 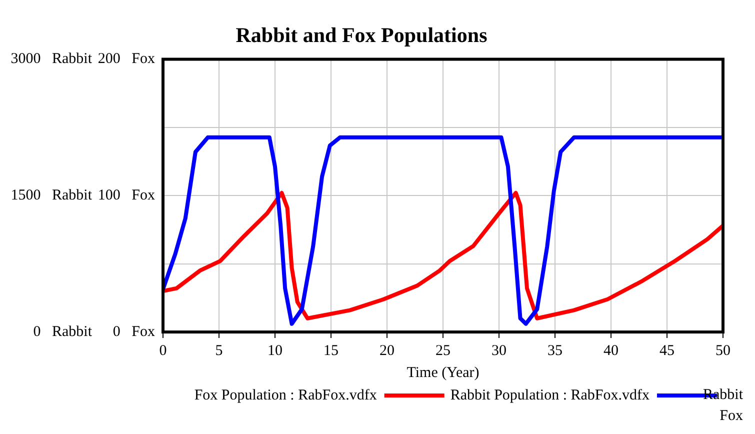 I want to click on y2-tick-label: 100 Fox, so click(x=127, y=196).